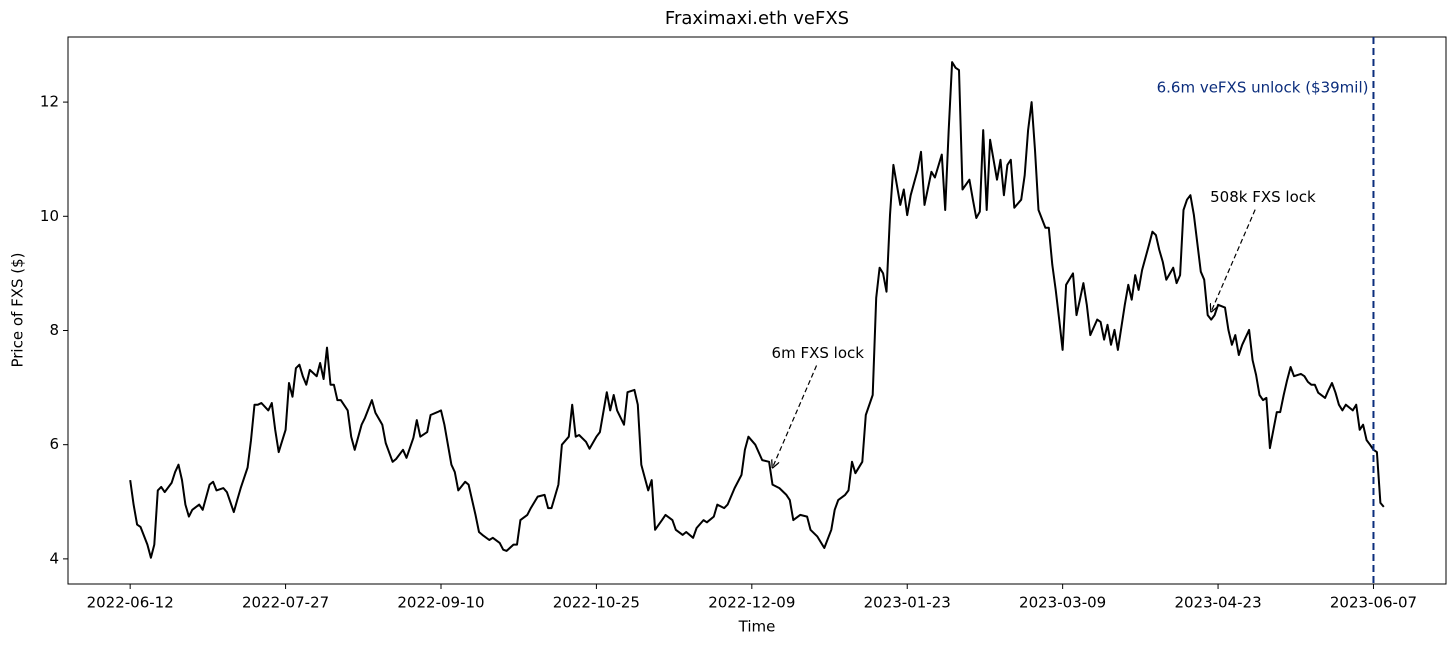  What do you see at coordinates (1263, 88) in the screenshot?
I see `unlock-label: 6.6m veFXS unlock ($39mil)` at bounding box center [1263, 88].